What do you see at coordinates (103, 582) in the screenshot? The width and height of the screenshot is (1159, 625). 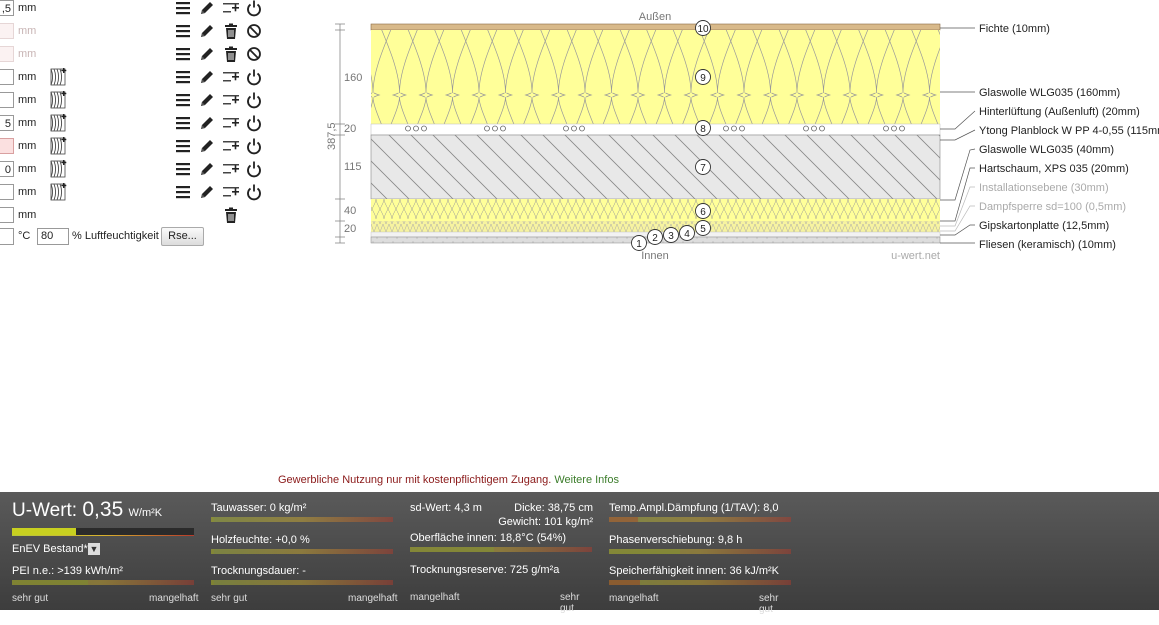 I see `pei-bar` at bounding box center [103, 582].